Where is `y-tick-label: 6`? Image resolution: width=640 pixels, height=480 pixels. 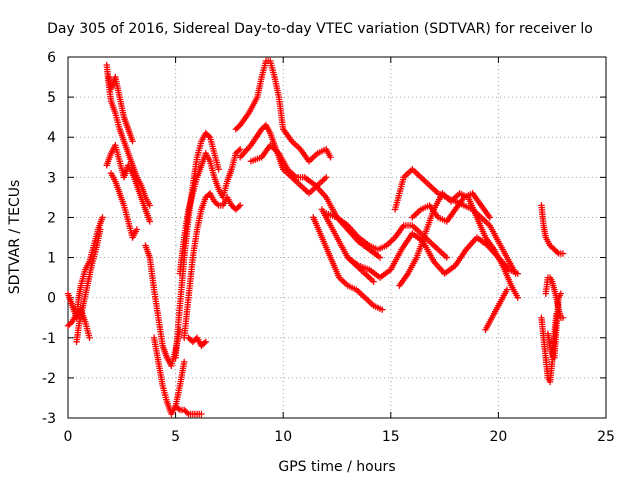 y-tick-label: 6 is located at coordinates (51, 58).